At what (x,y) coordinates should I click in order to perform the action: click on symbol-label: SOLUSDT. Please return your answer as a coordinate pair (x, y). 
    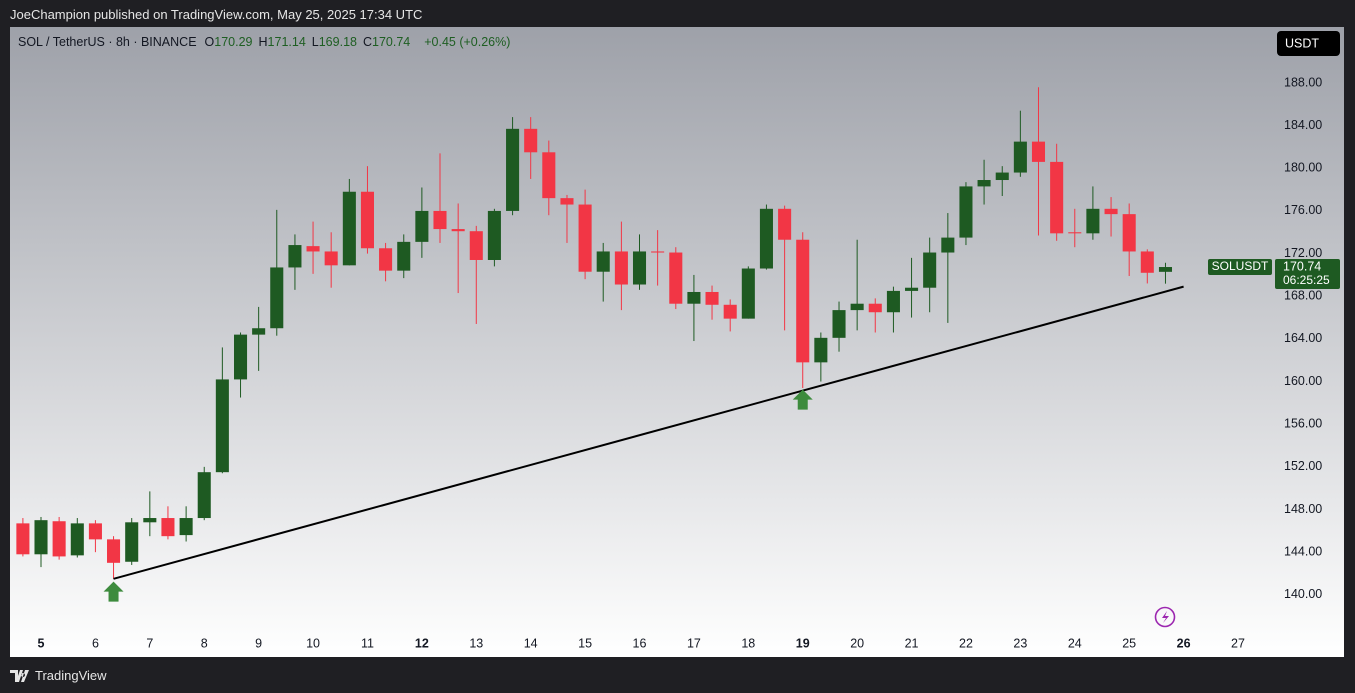
    Looking at the image, I should click on (1240, 266).